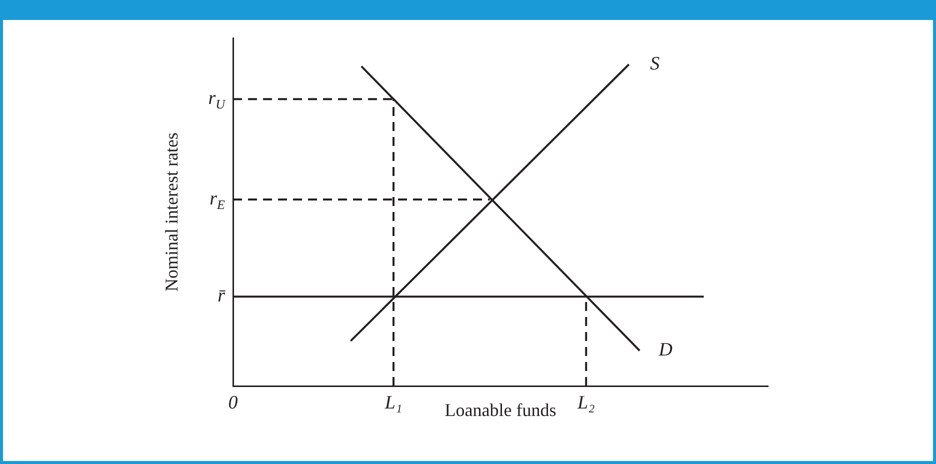 Image resolution: width=936 pixels, height=464 pixels. I want to click on x-axis-title: Loanable funds, so click(500, 410).